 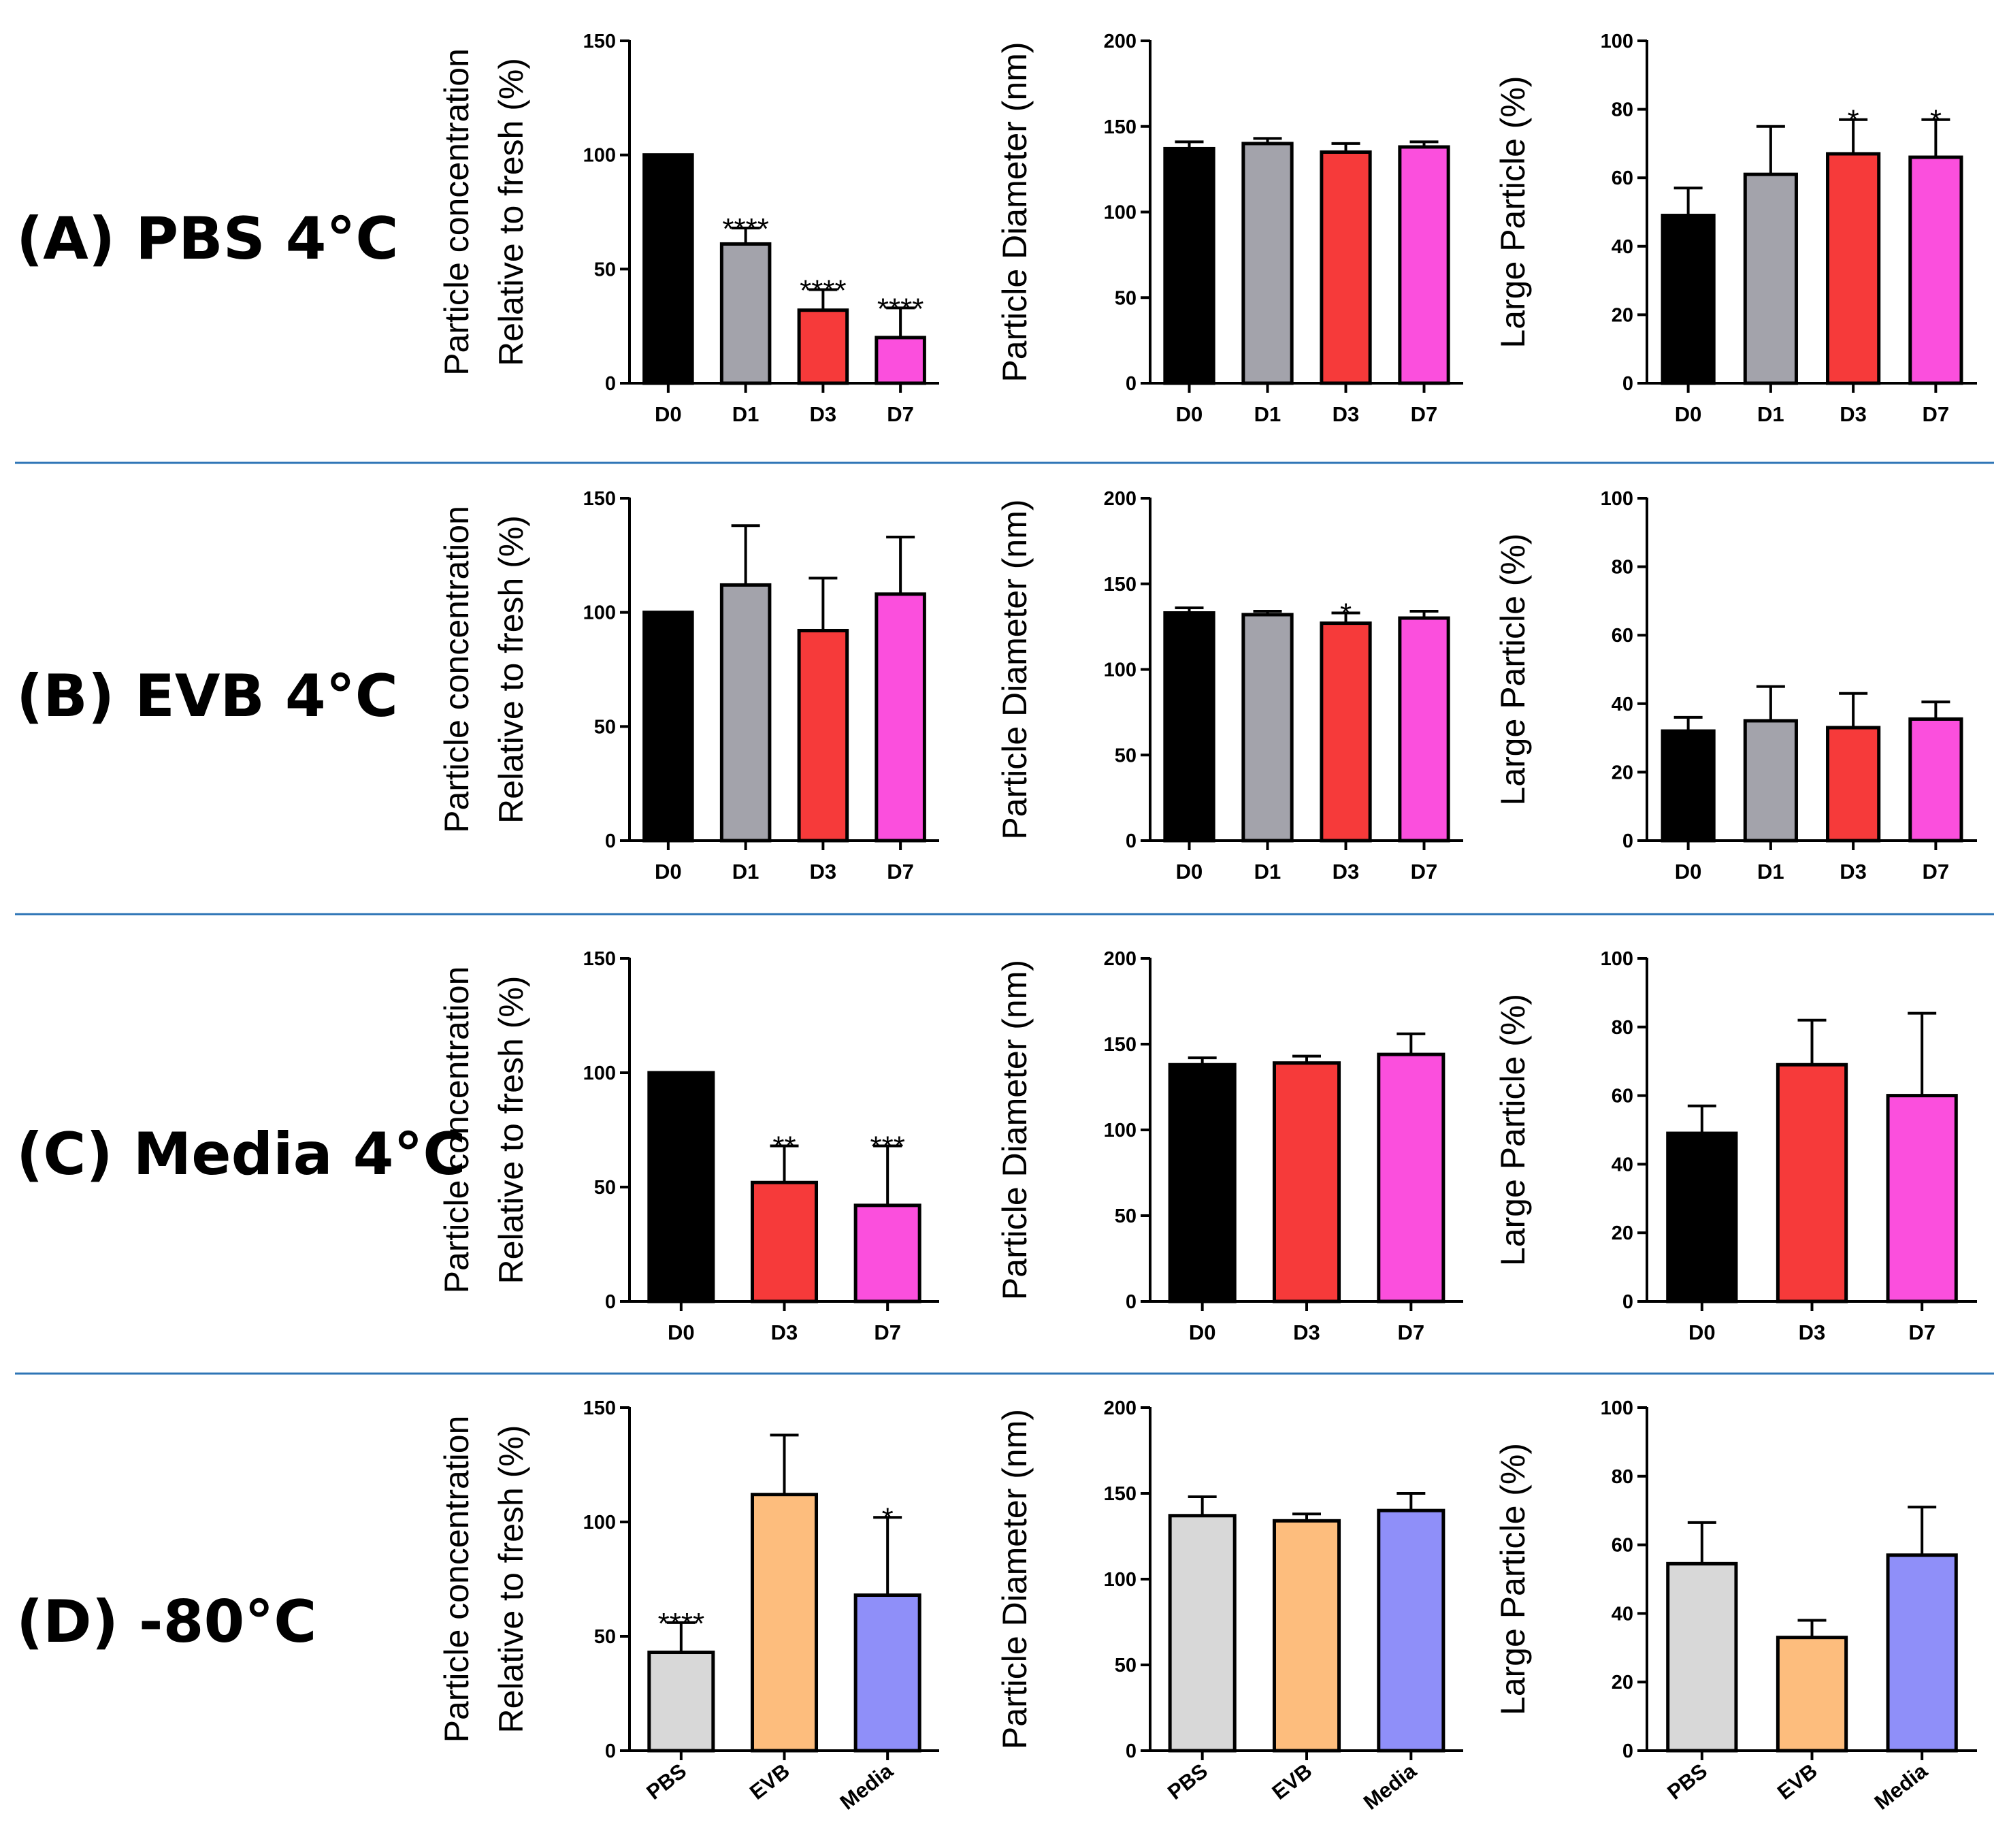 I want to click on x-tick-label: EVB, so click(x=1798, y=1781).